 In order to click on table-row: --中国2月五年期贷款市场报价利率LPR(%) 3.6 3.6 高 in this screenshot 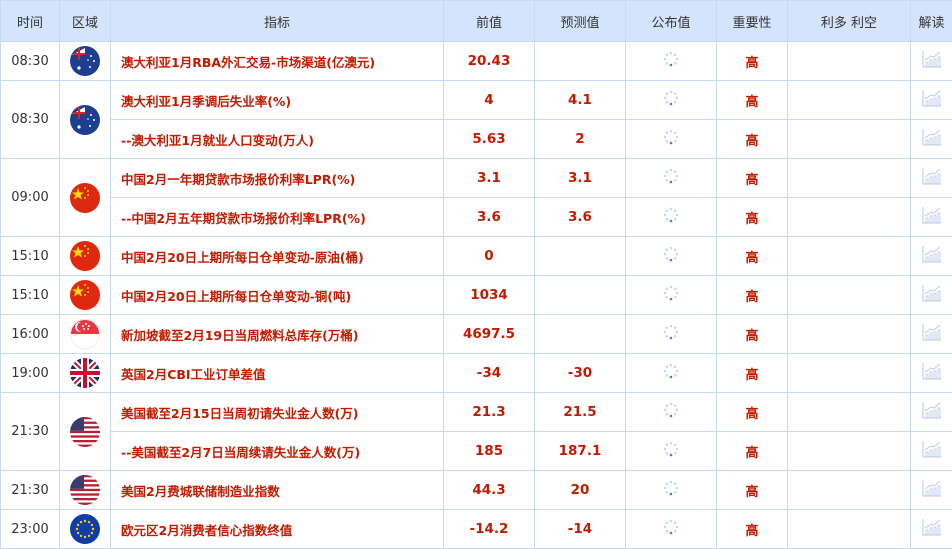, I will do `click(476, 217)`.